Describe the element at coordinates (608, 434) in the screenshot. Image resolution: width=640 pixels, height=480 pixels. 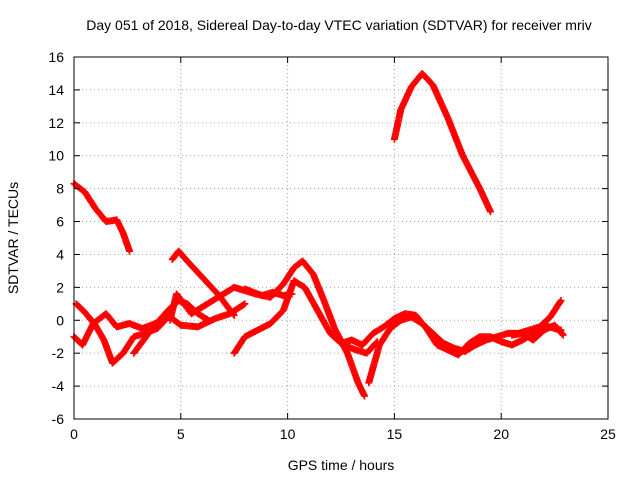
I see `x-tick-label: 25` at that location.